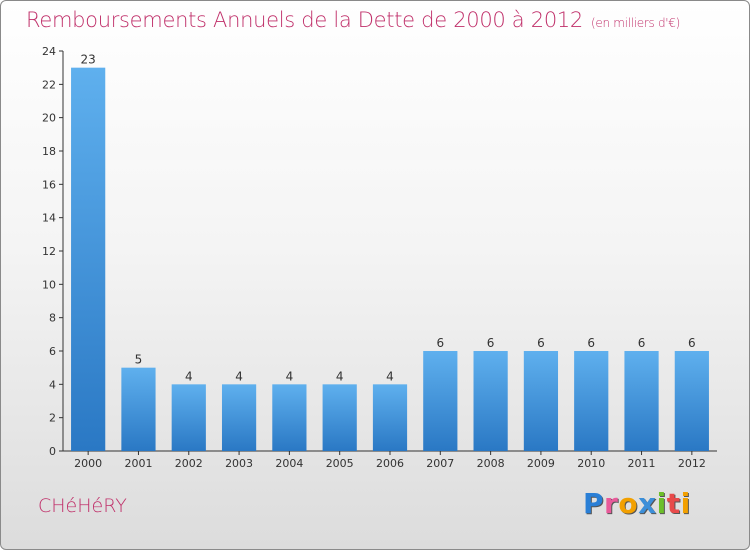  I want to click on bar-value-label: 23, so click(88, 60).